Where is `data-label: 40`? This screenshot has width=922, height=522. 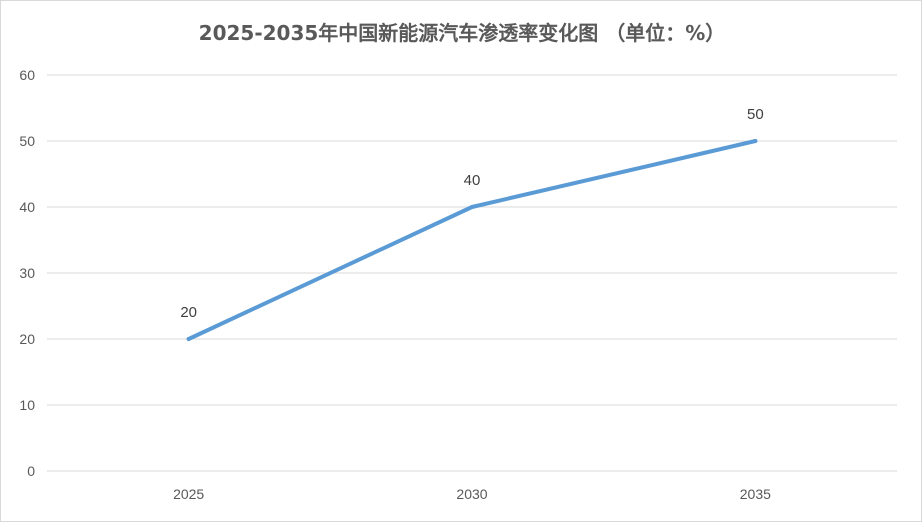
data-label: 40 is located at coordinates (472, 180).